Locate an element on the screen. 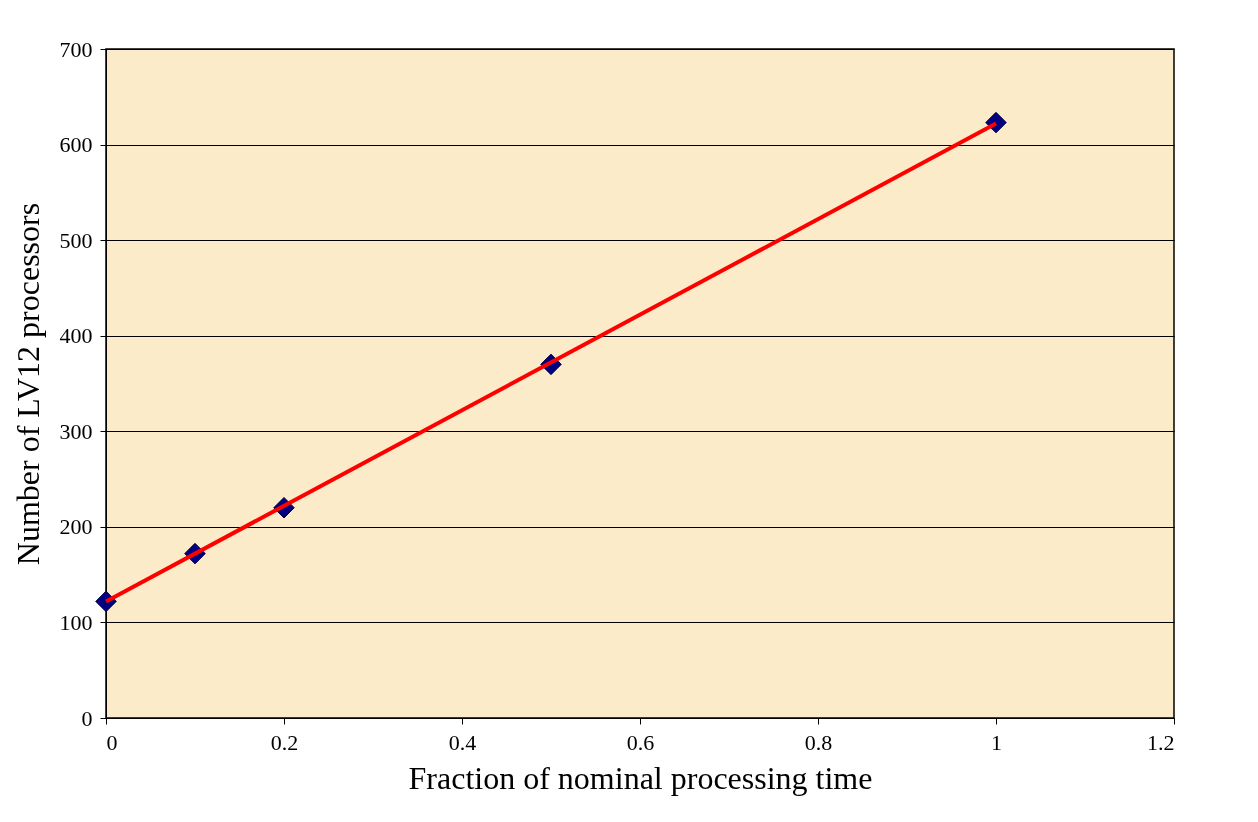 The image size is (1258, 822). x-tick-label: 0.4 is located at coordinates (462, 742).